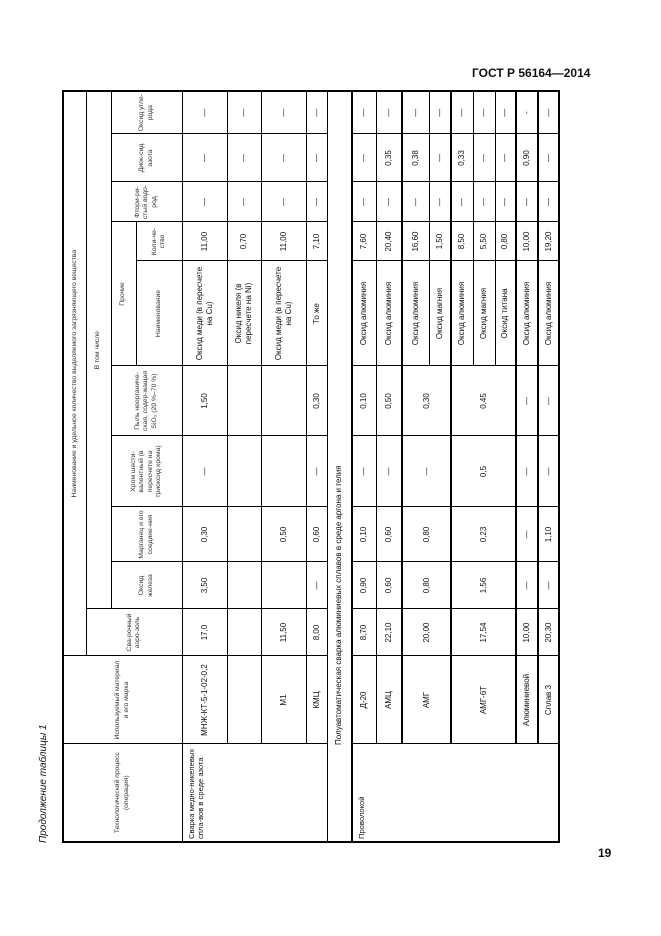 This screenshot has width=661, height=936. Describe the element at coordinates (389, 158) in the screenshot. I see `no2-cell: 0,35` at that location.